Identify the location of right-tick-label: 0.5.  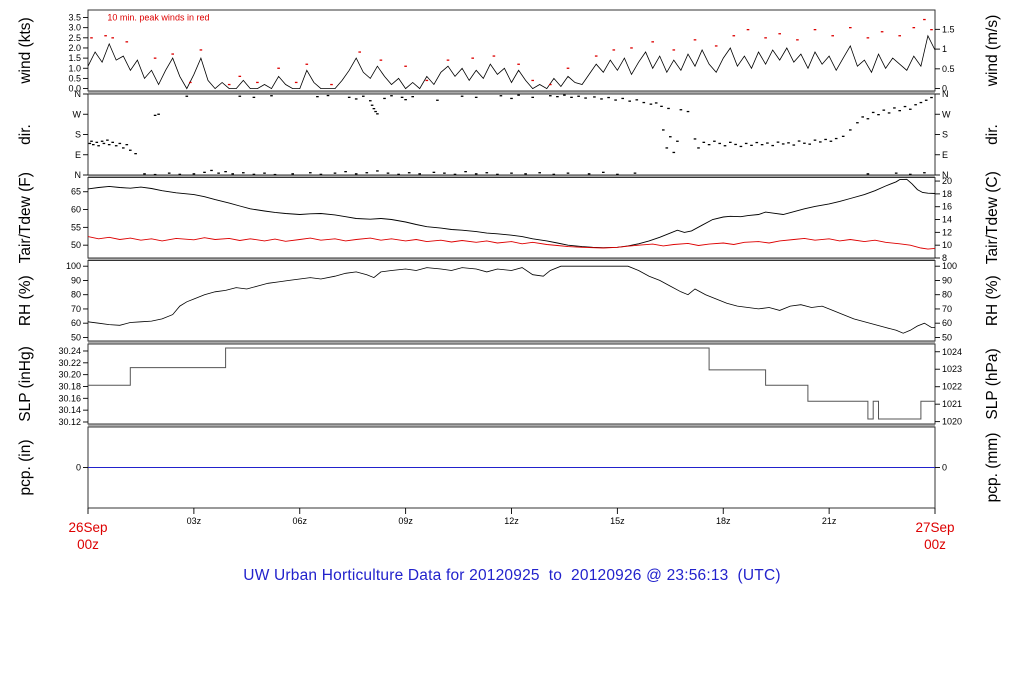
(948, 69).